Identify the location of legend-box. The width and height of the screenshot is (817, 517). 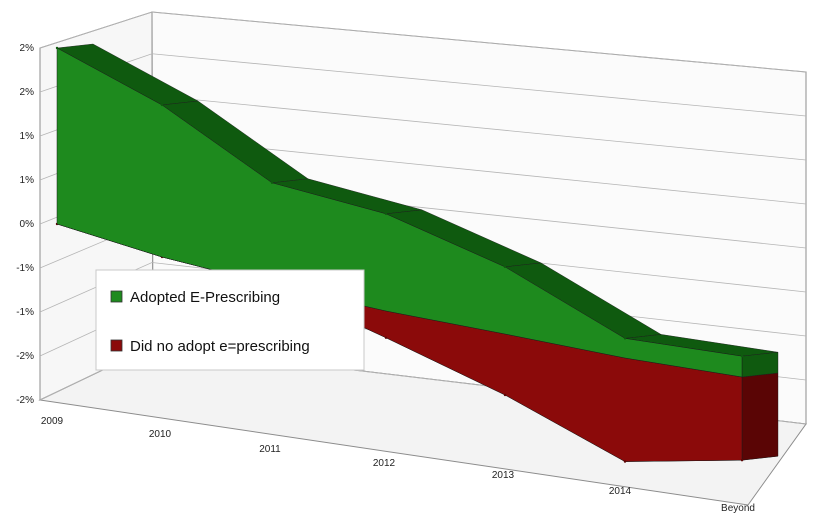
(230, 320).